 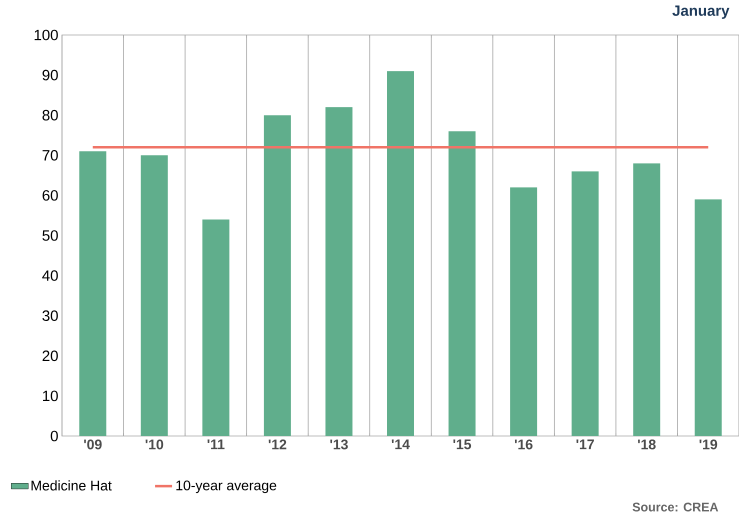 I want to click on x-tick-label: '10, so click(x=155, y=445).